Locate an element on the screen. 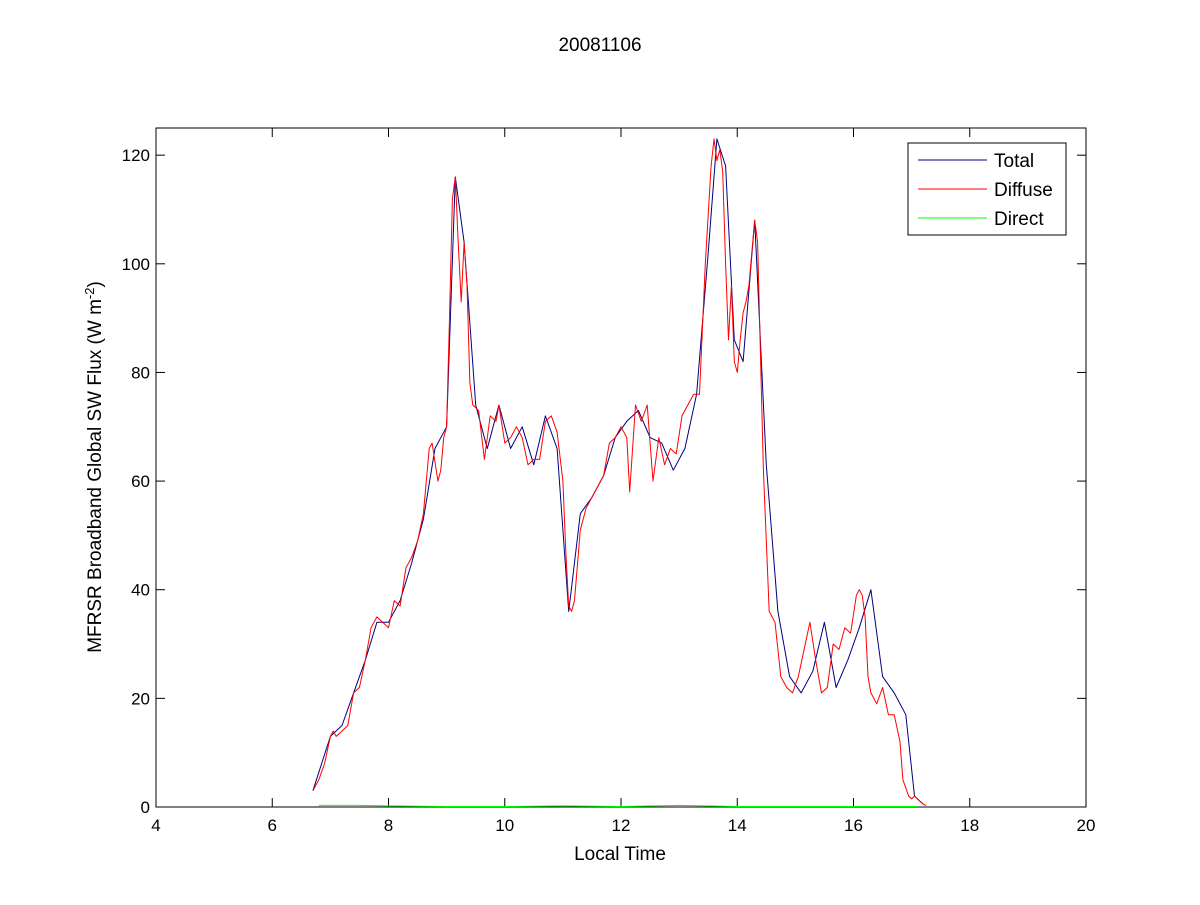  series-line-direct is located at coordinates (618, 805).